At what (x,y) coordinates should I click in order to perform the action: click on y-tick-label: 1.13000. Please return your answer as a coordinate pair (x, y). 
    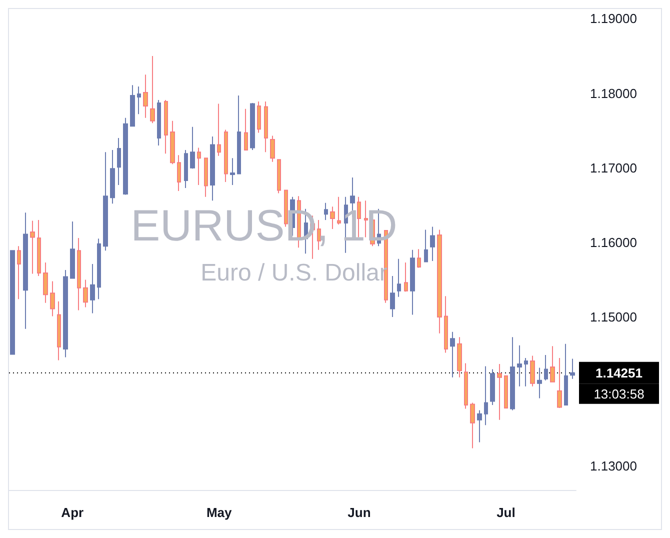
    Looking at the image, I should click on (613, 466).